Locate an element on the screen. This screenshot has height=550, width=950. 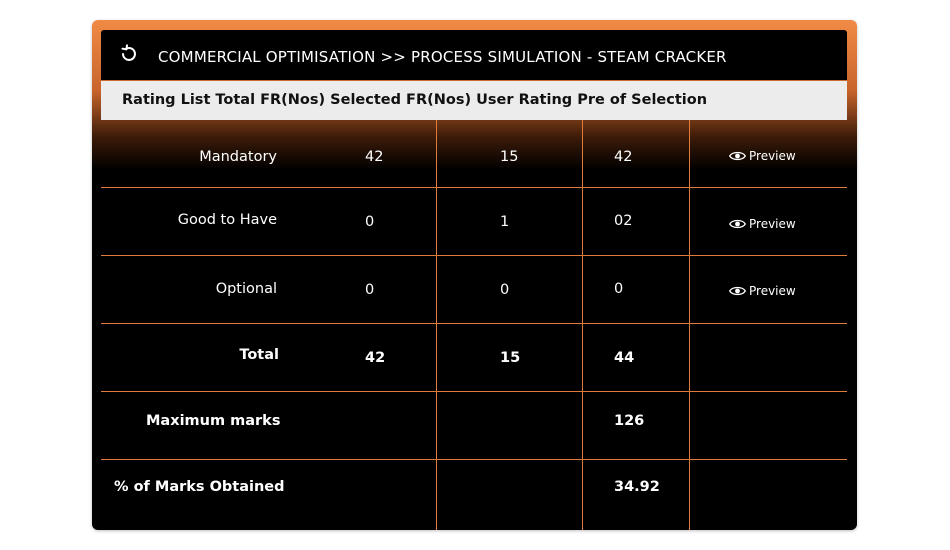
user-rating-value: 02 is located at coordinates (623, 221).